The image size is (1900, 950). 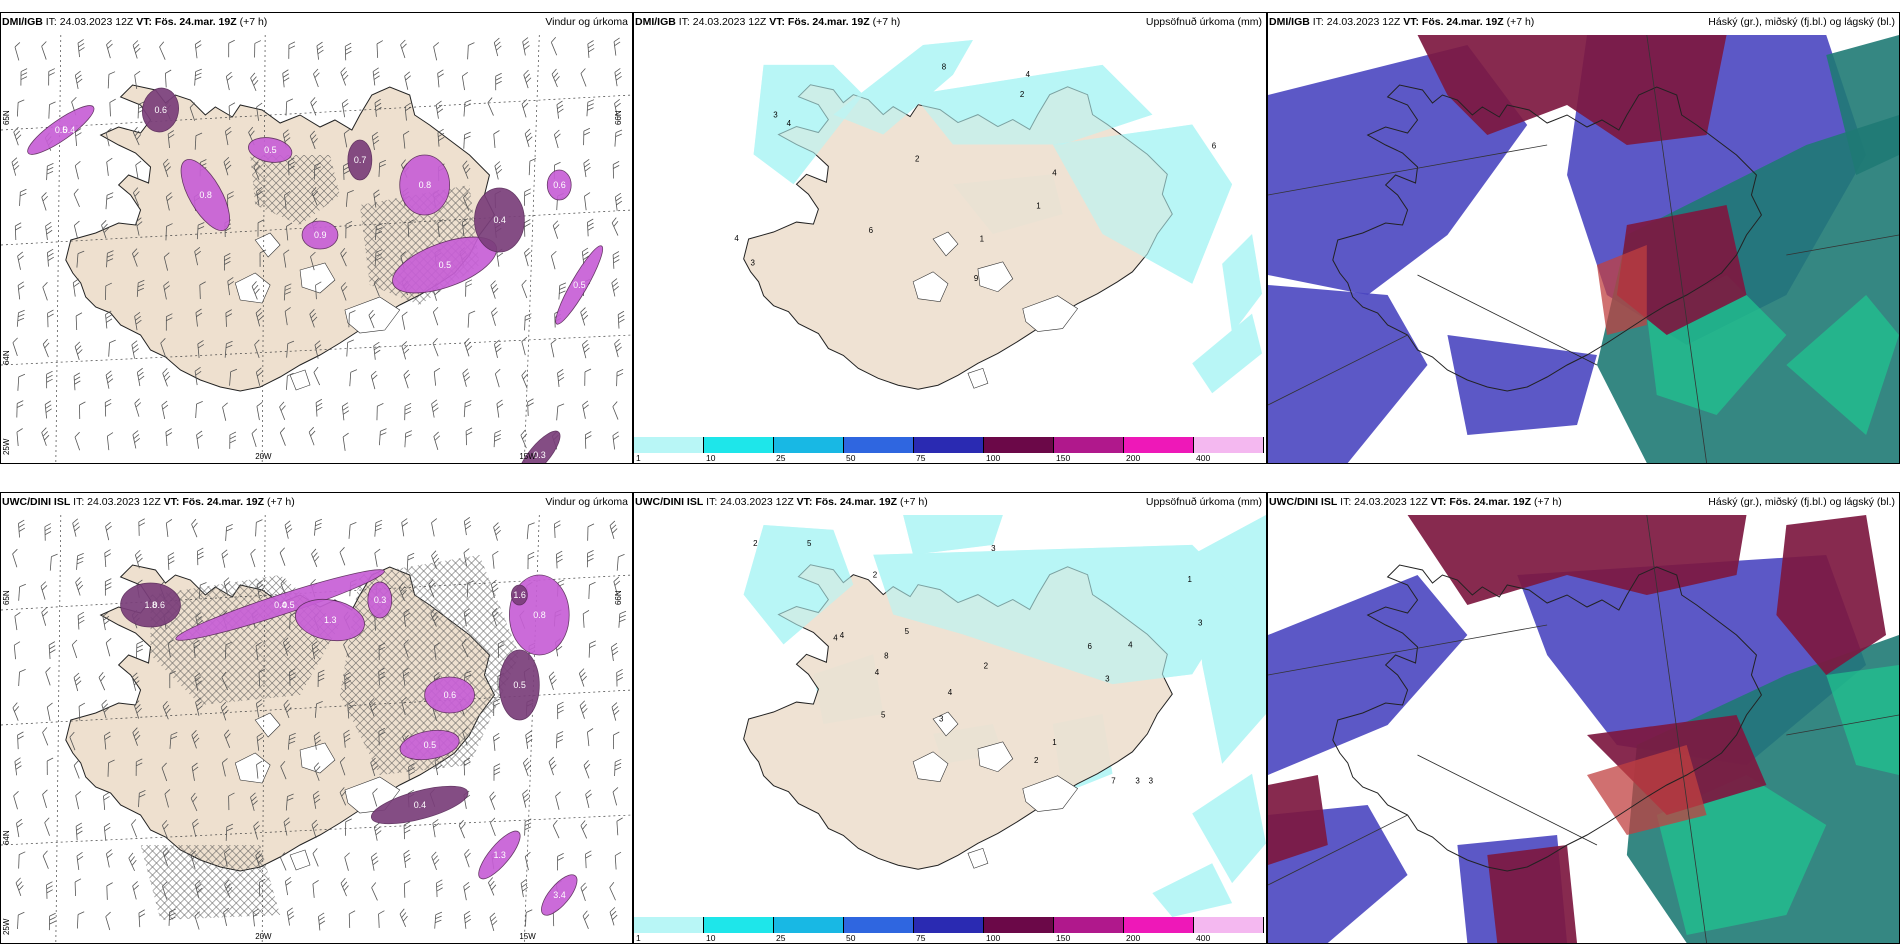 I want to click on precip-value-label: 0.8, so click(x=205, y=195).